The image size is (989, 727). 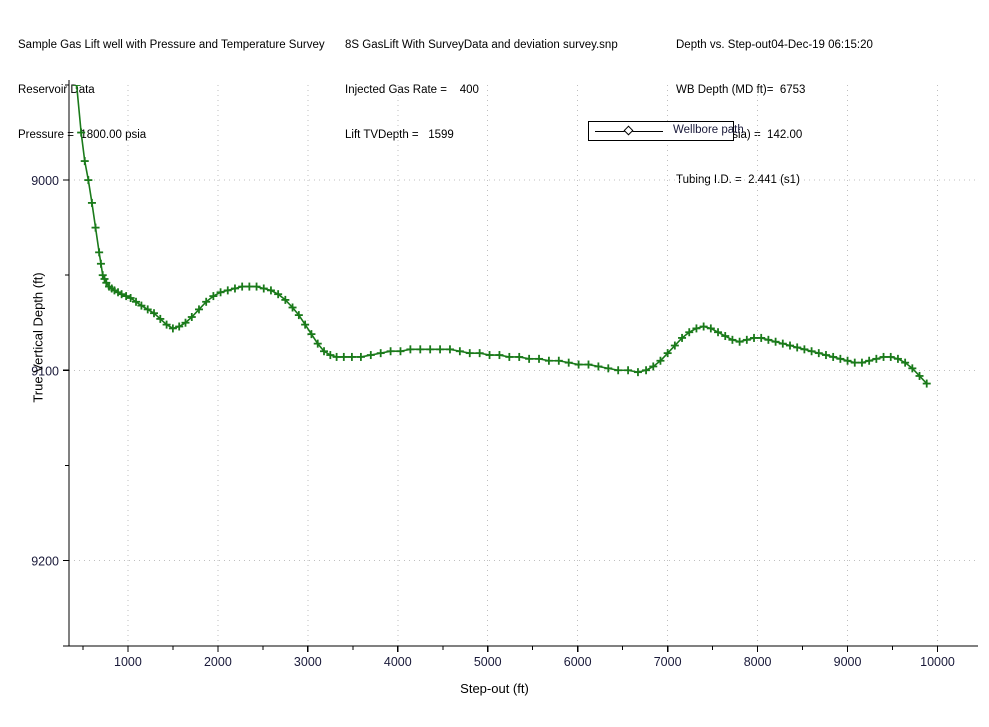 I want to click on legend: Wellbore path, so click(x=666, y=131).